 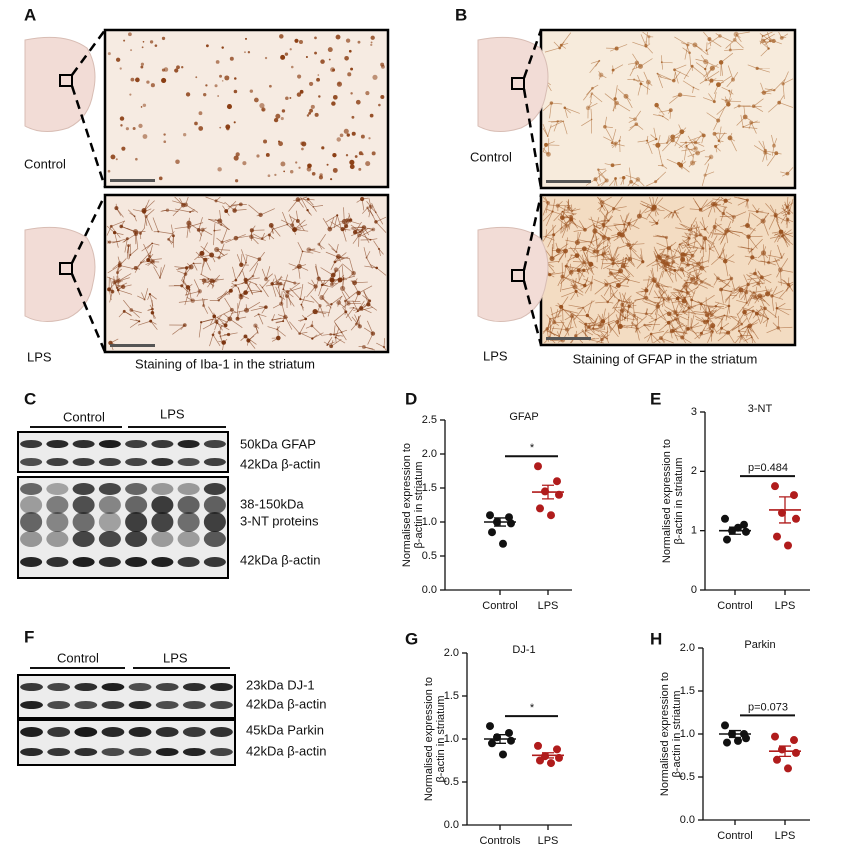 I want to click on y-tick-label: 1, so click(x=694, y=531).